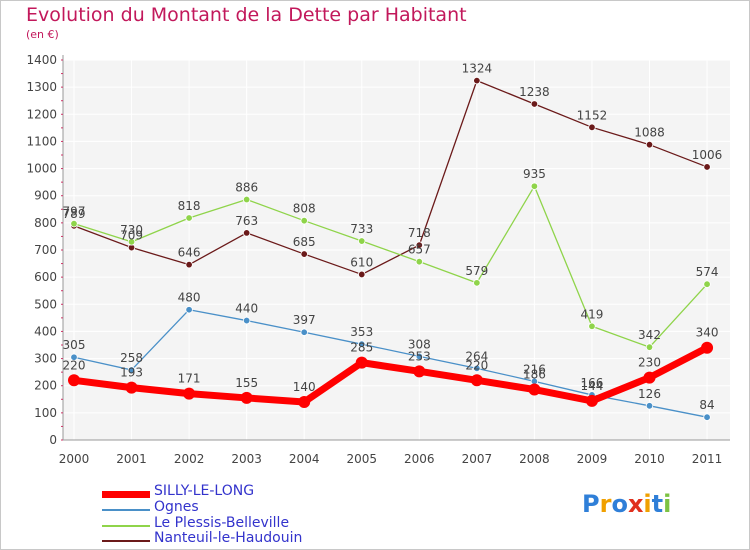  Describe the element at coordinates (592, 115) in the screenshot. I see `data-label: 1152` at that location.